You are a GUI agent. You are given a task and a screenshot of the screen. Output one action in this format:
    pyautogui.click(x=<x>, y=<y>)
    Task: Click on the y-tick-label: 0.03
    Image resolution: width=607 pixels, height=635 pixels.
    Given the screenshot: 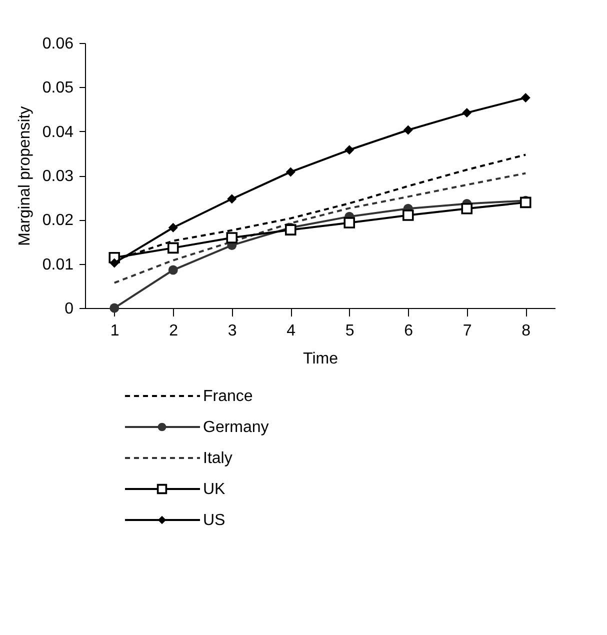 What is the action you would take?
    pyautogui.click(x=58, y=176)
    